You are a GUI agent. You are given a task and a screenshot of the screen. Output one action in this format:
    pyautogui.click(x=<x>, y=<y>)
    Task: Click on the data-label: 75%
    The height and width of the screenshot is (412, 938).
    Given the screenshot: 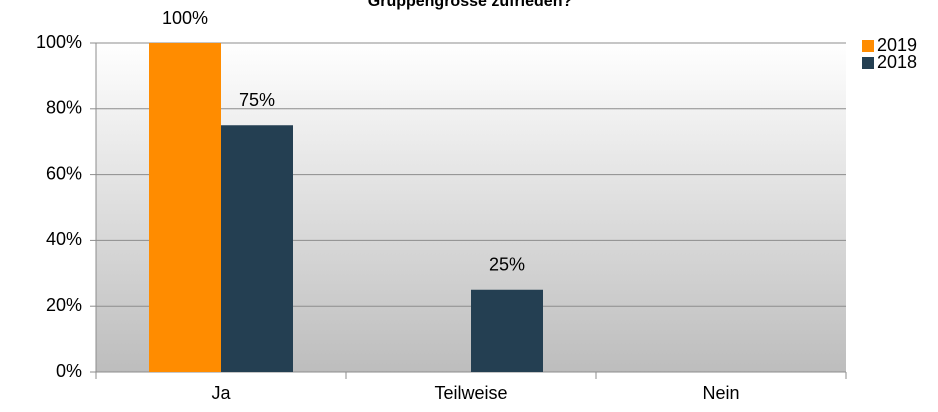 What is the action you would take?
    pyautogui.click(x=257, y=100)
    